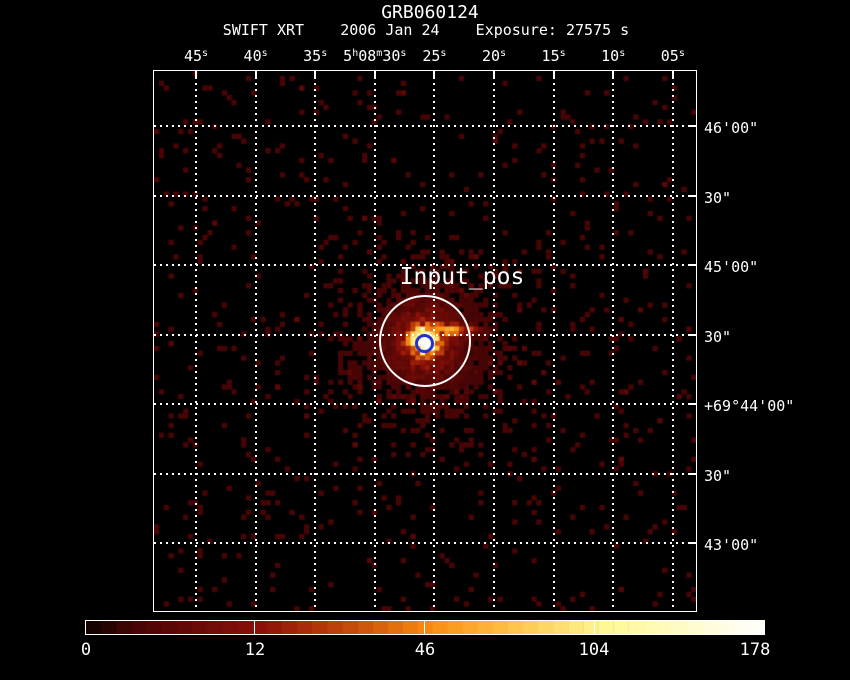 This screenshot has width=850, height=680. I want to click on colorbar-tick-label: 0, so click(86, 650).